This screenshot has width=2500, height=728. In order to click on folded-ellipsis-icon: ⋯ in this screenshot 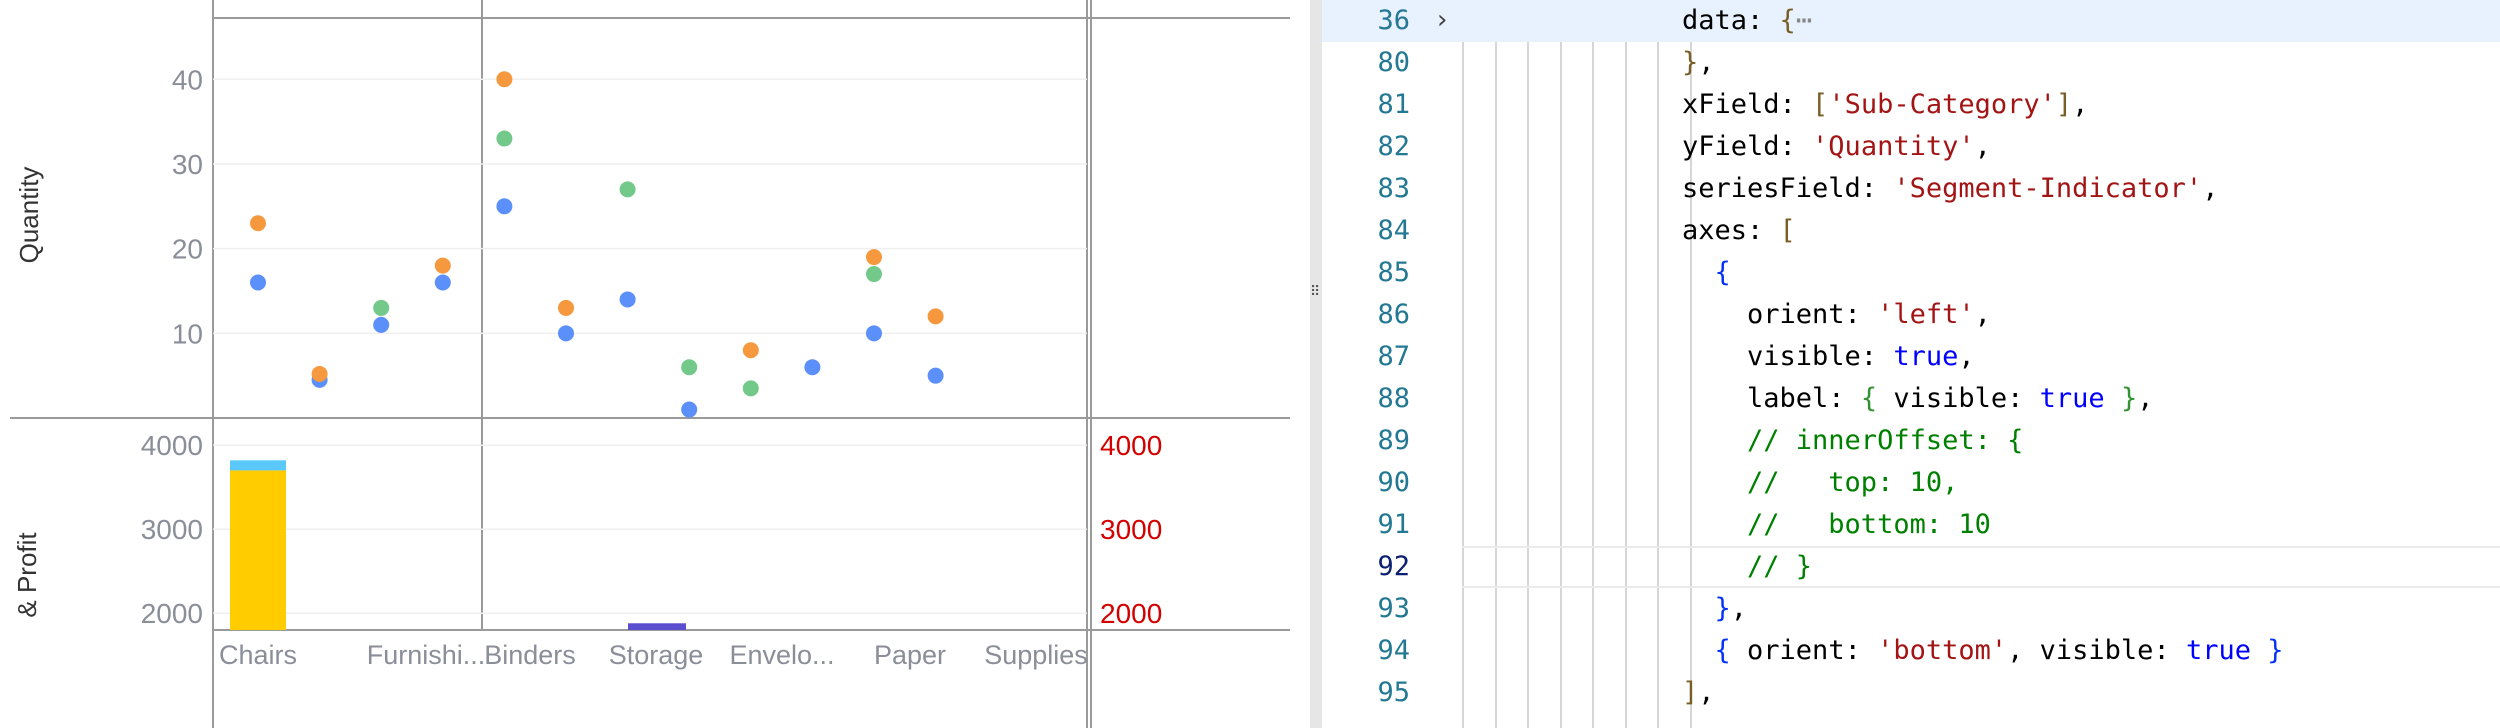, I will do `click(1804, 20)`.